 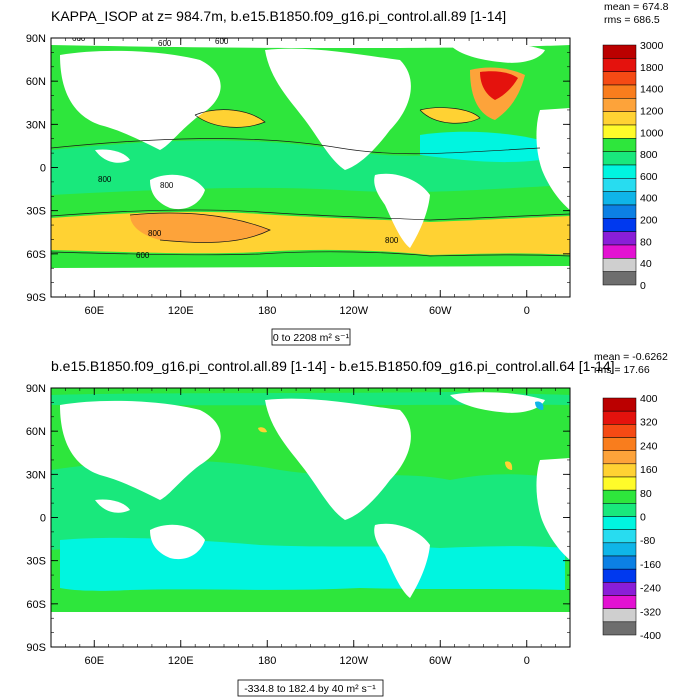 What do you see at coordinates (310, 688) in the screenshot?
I see `panel-2-range-box` at bounding box center [310, 688].